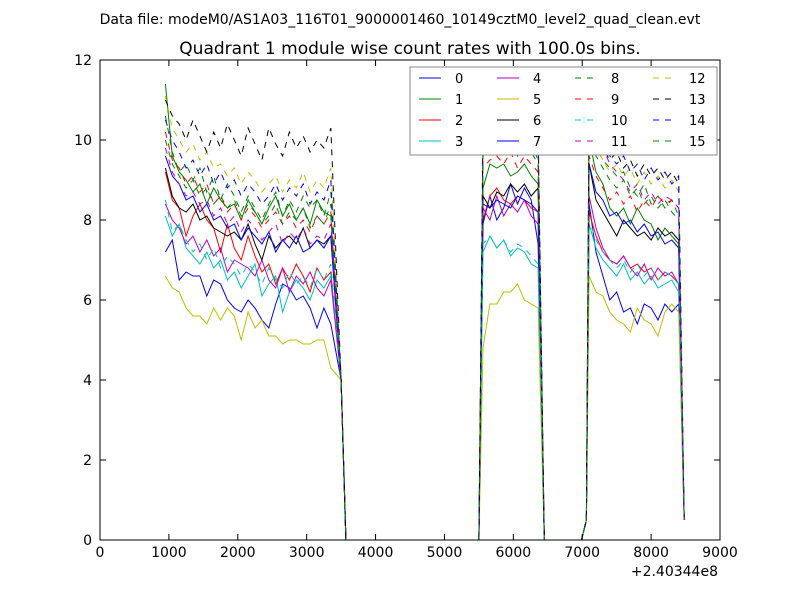 The height and width of the screenshot is (600, 800). I want to click on legend-label-1: 1, so click(459, 100).